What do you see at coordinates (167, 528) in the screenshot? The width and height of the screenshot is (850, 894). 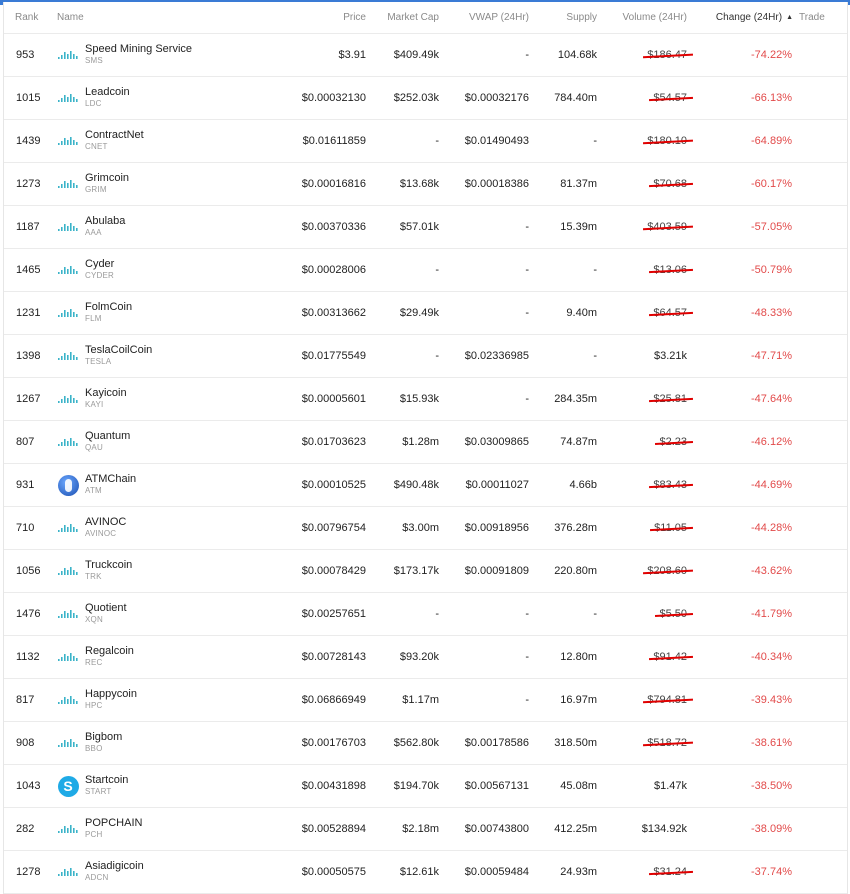 I see `name-cell: AVINOC AVINOC` at bounding box center [167, 528].